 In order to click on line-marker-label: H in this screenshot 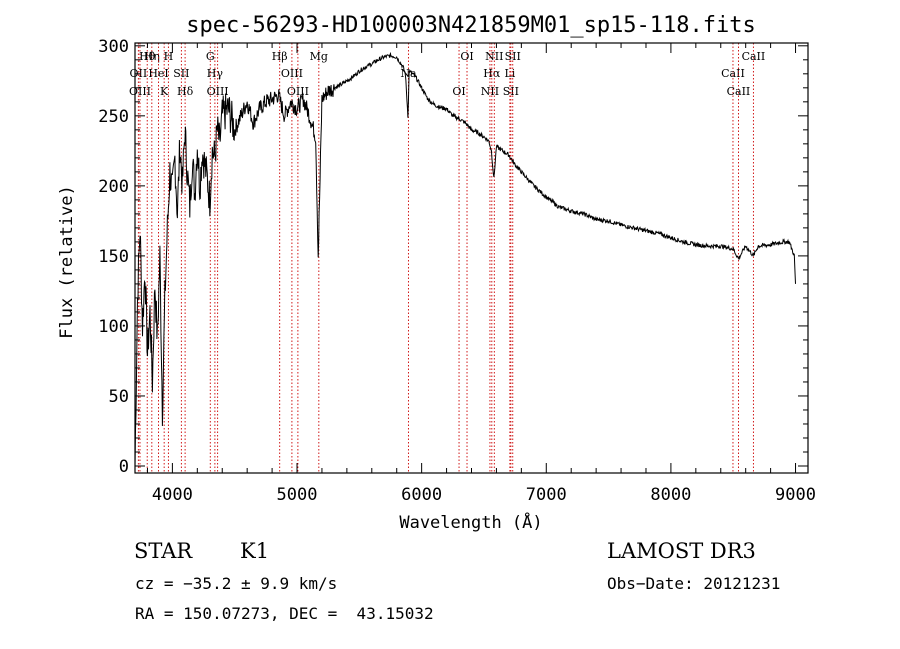, I will do `click(169, 56)`.